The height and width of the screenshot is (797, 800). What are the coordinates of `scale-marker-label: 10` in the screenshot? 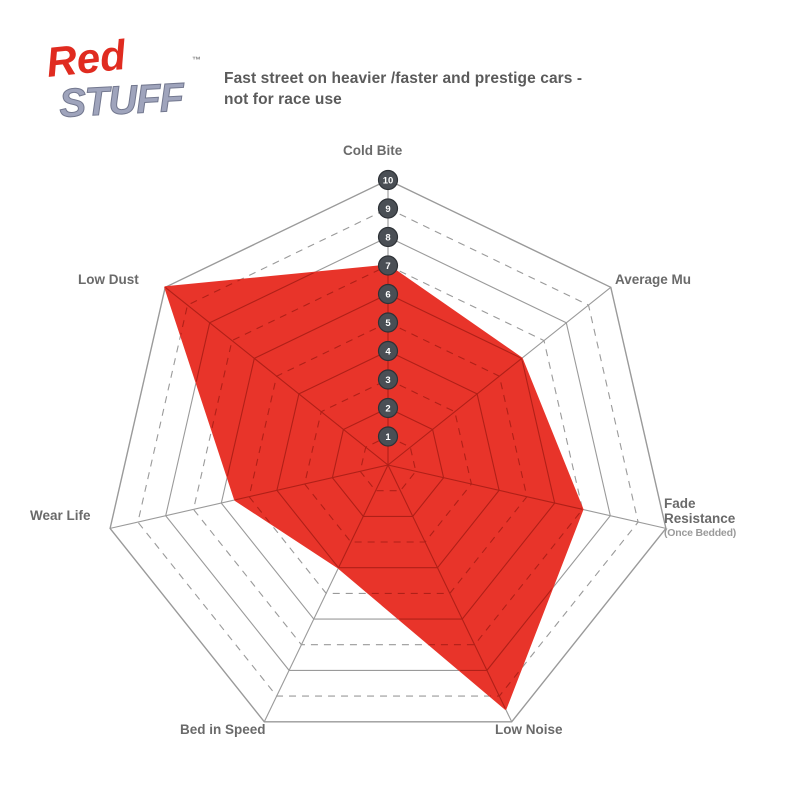 It's located at (388, 181).